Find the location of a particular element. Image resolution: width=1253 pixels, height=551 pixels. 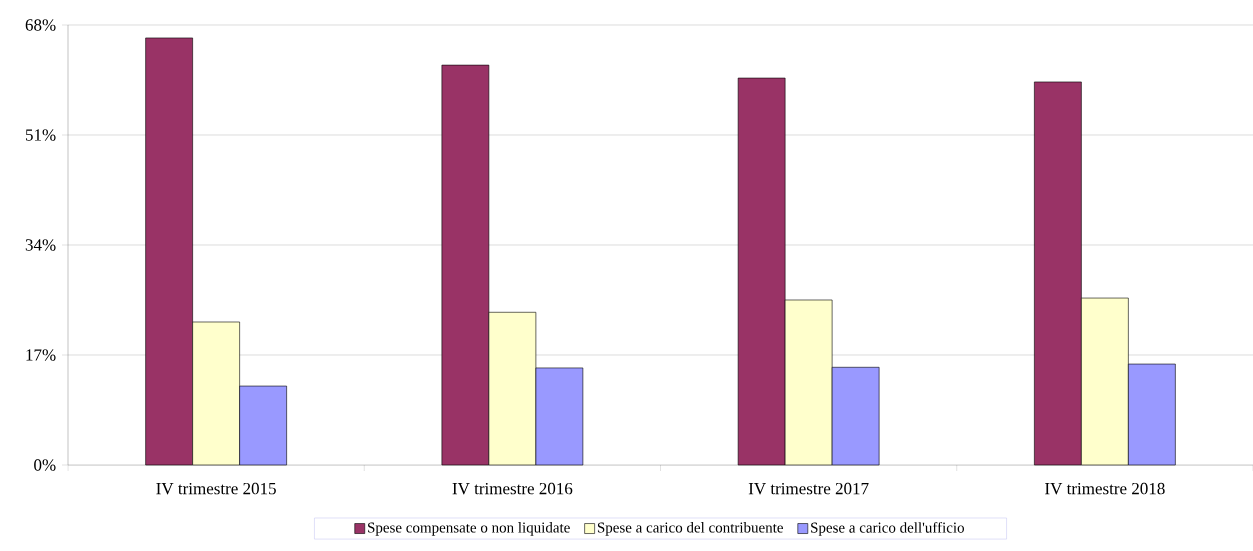

x-tick-label: IV trimestre 2015 is located at coordinates (216, 488).